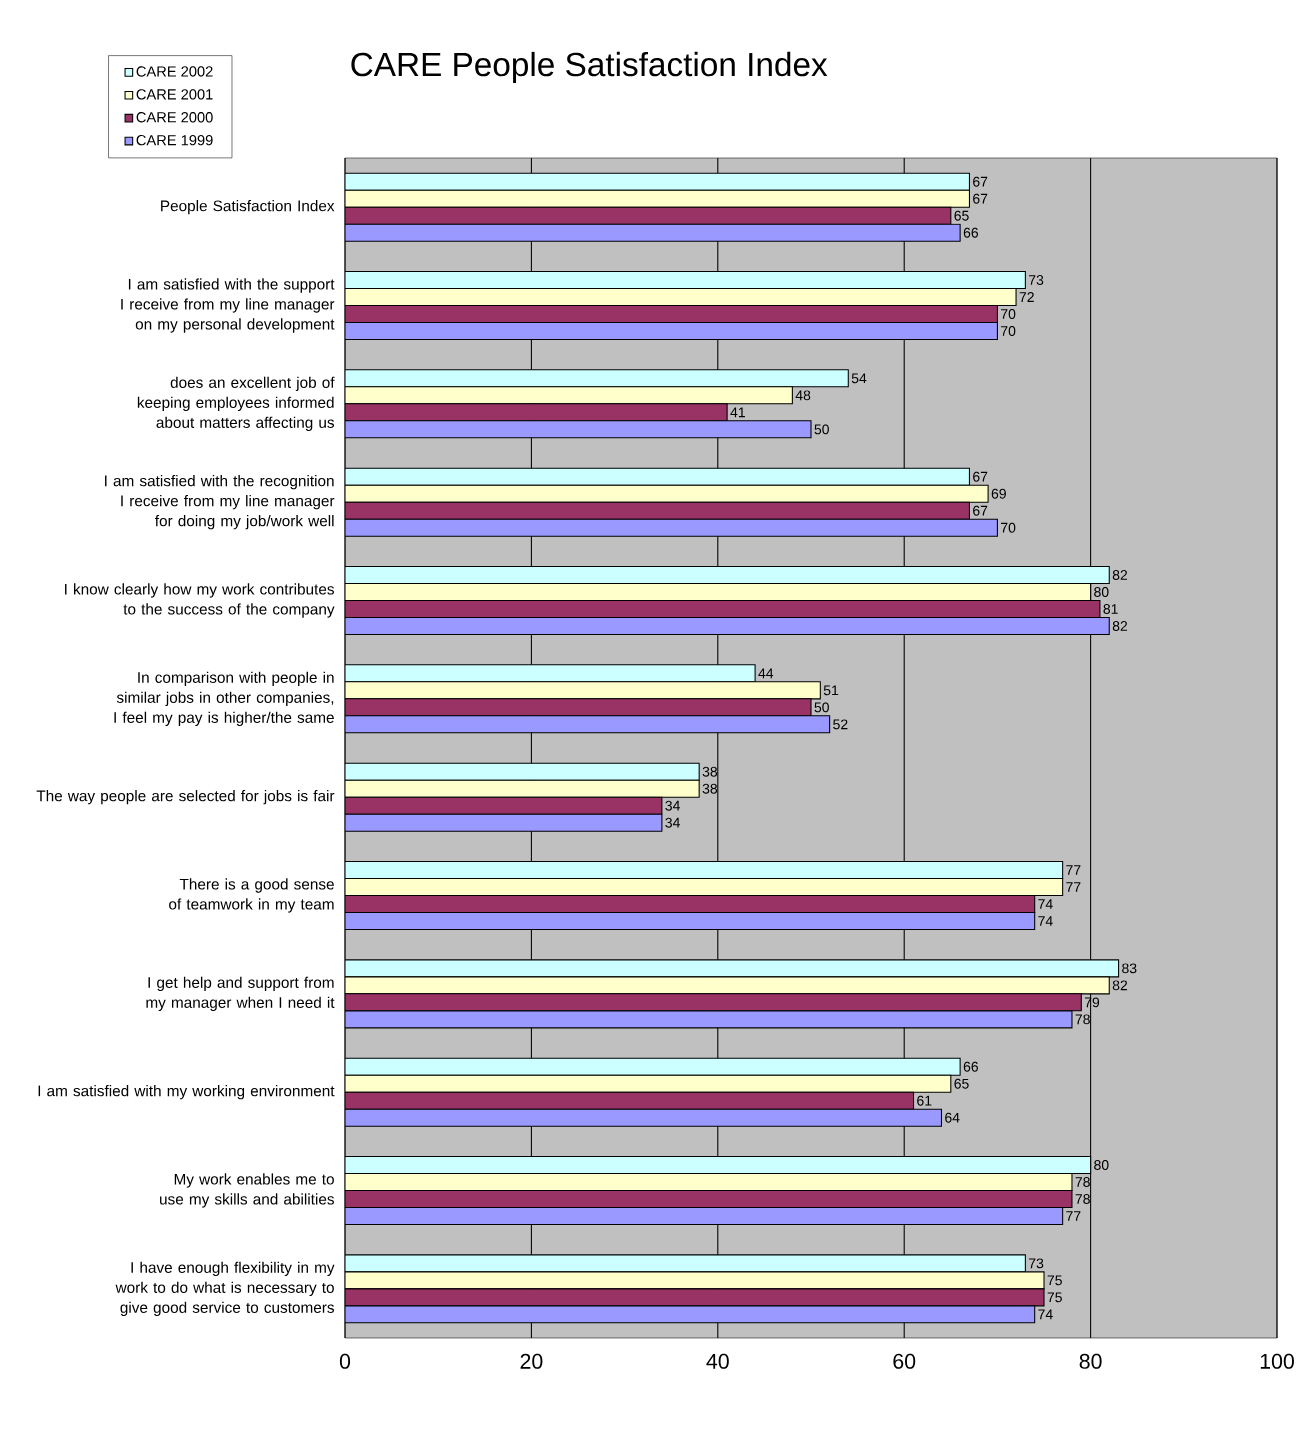 The image size is (1302, 1430). What do you see at coordinates (904, 1361) in the screenshot?
I see `x-tick-label: 60` at bounding box center [904, 1361].